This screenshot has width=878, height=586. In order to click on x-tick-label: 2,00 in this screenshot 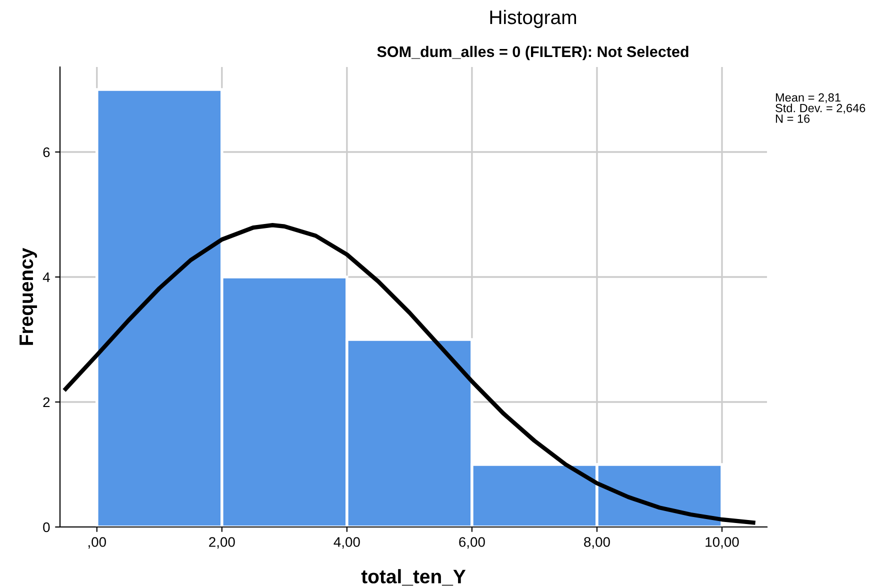, I will do `click(222, 543)`.